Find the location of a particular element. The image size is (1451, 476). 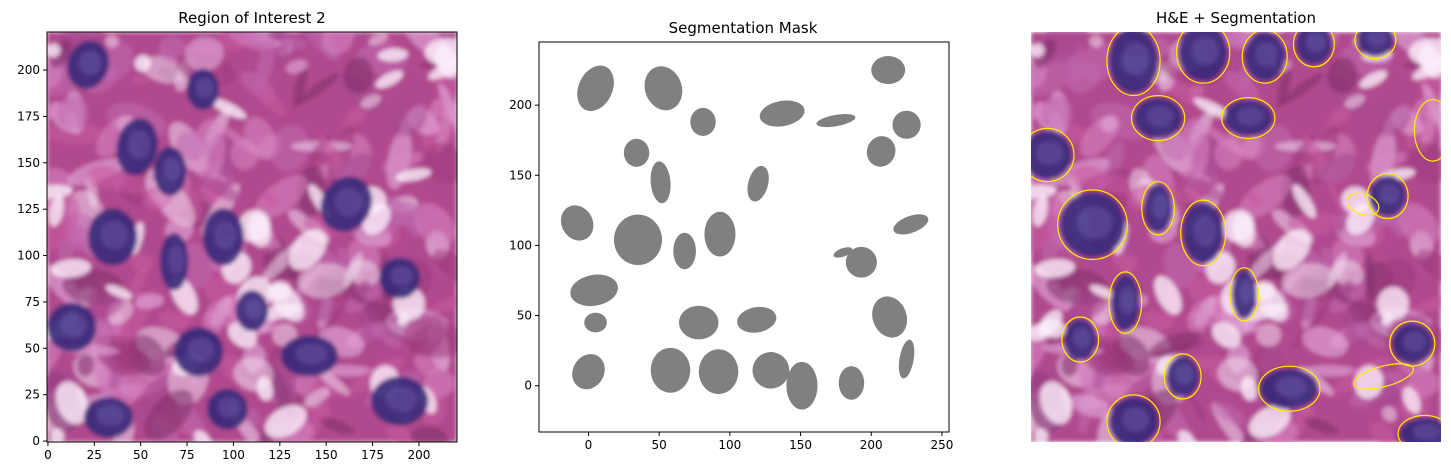

x-tick-label: 75 is located at coordinates (186, 455).